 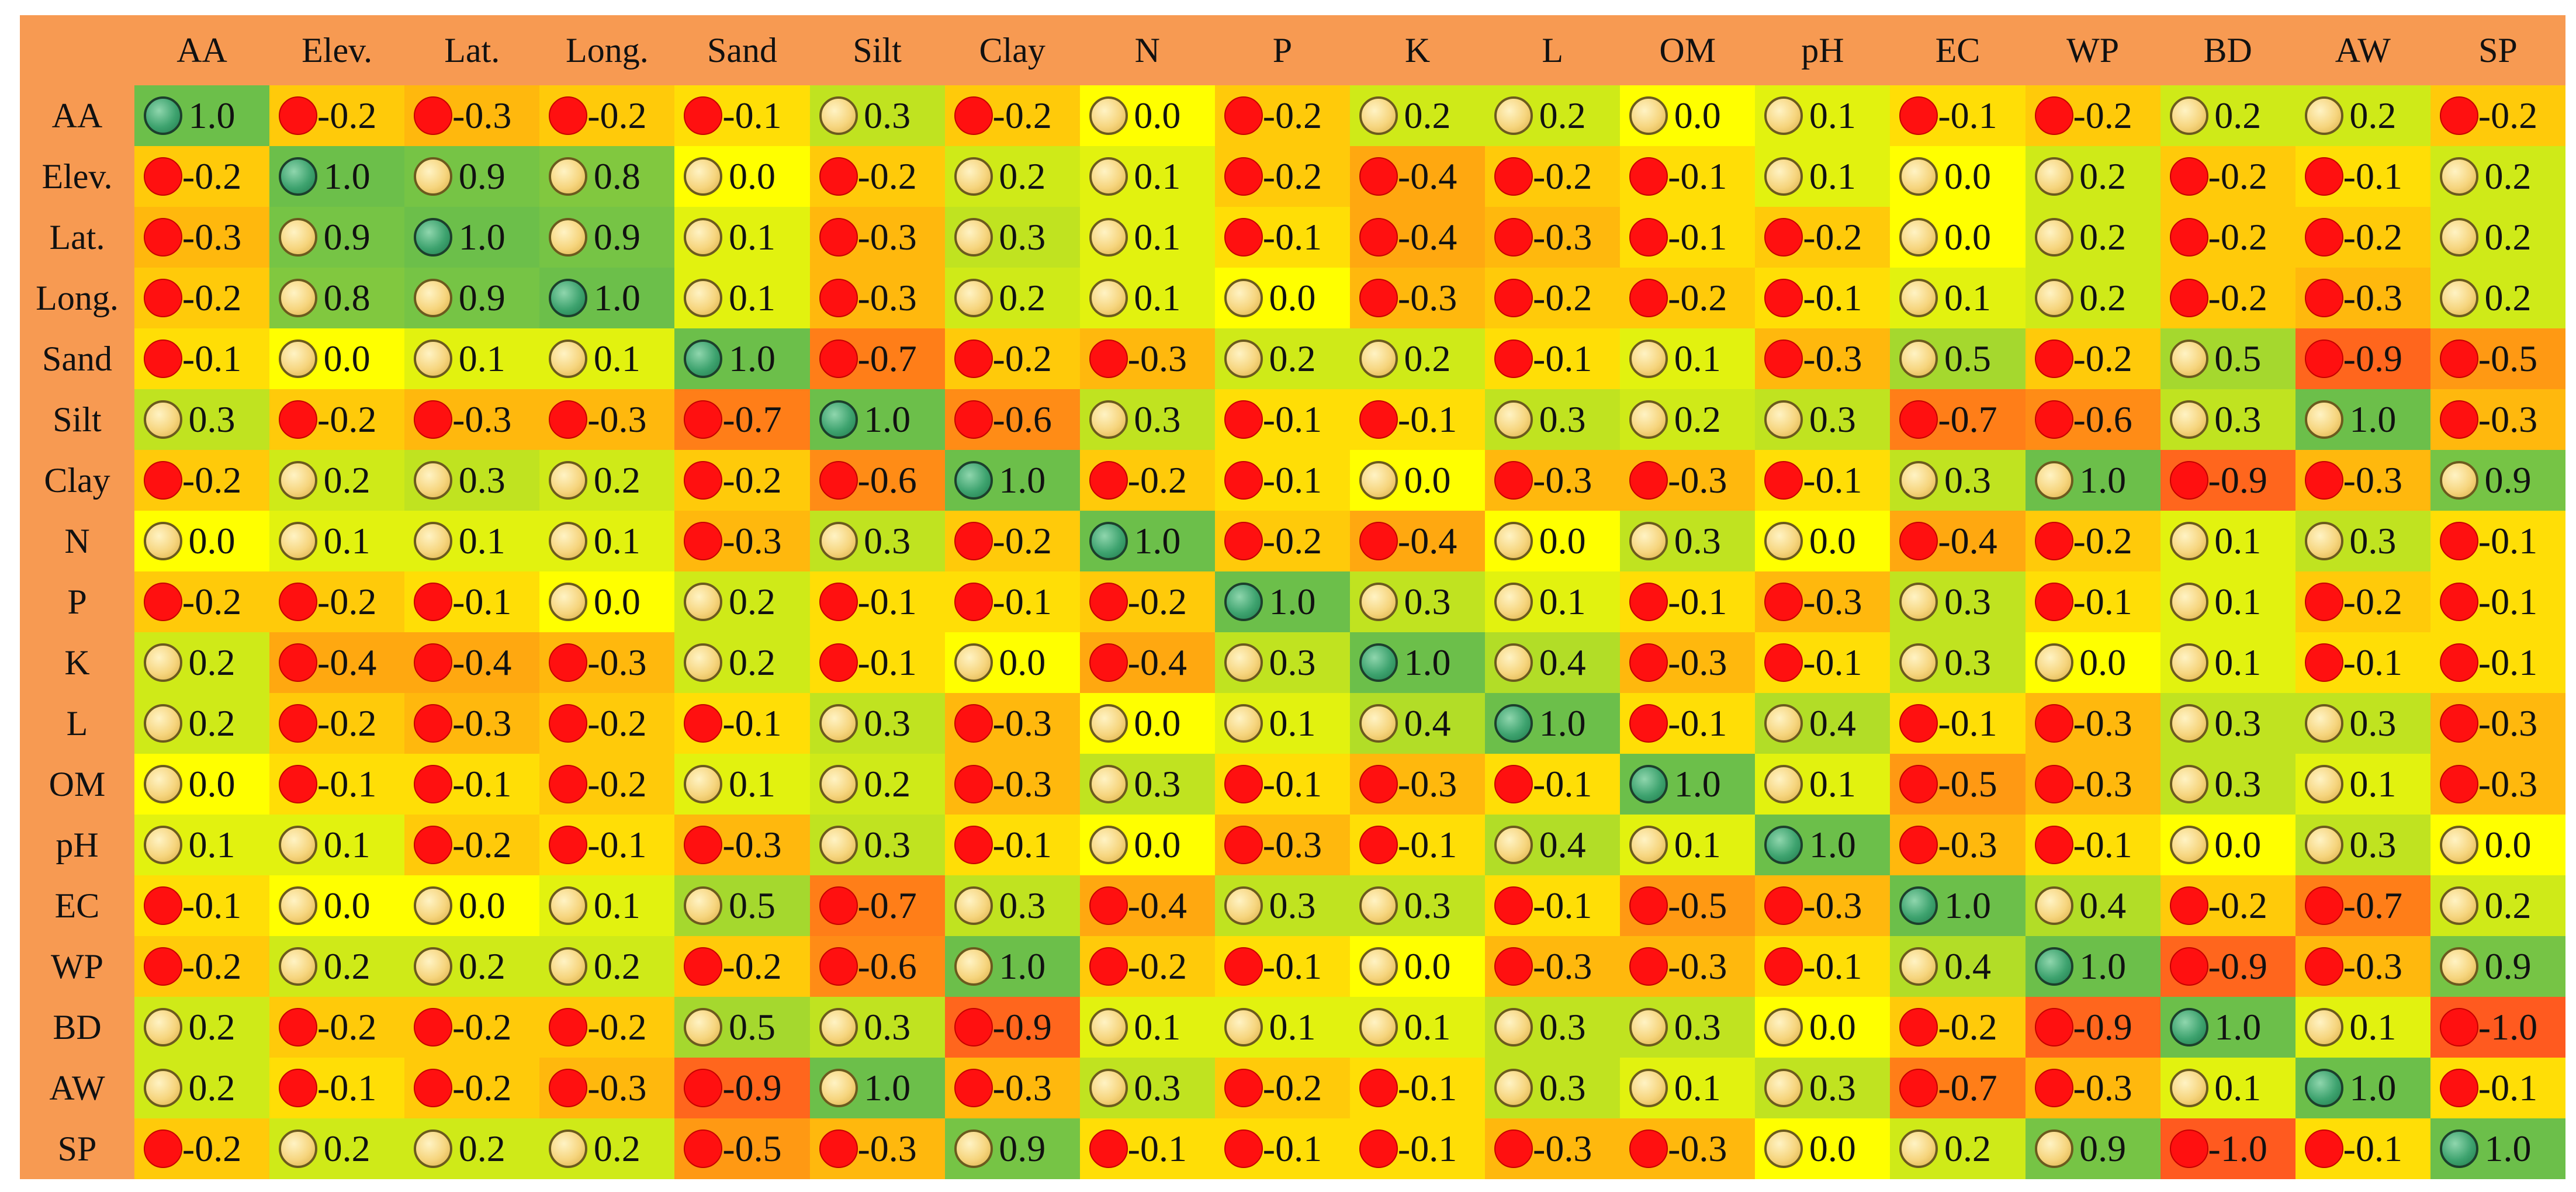 What do you see at coordinates (481, 176) in the screenshot?
I see `cell-value-label: 0.9` at bounding box center [481, 176].